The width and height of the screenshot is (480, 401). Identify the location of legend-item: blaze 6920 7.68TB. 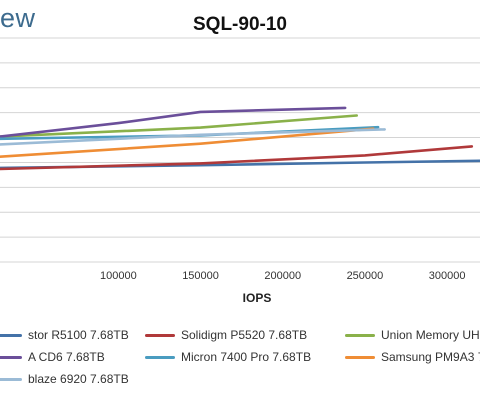
(64, 379).